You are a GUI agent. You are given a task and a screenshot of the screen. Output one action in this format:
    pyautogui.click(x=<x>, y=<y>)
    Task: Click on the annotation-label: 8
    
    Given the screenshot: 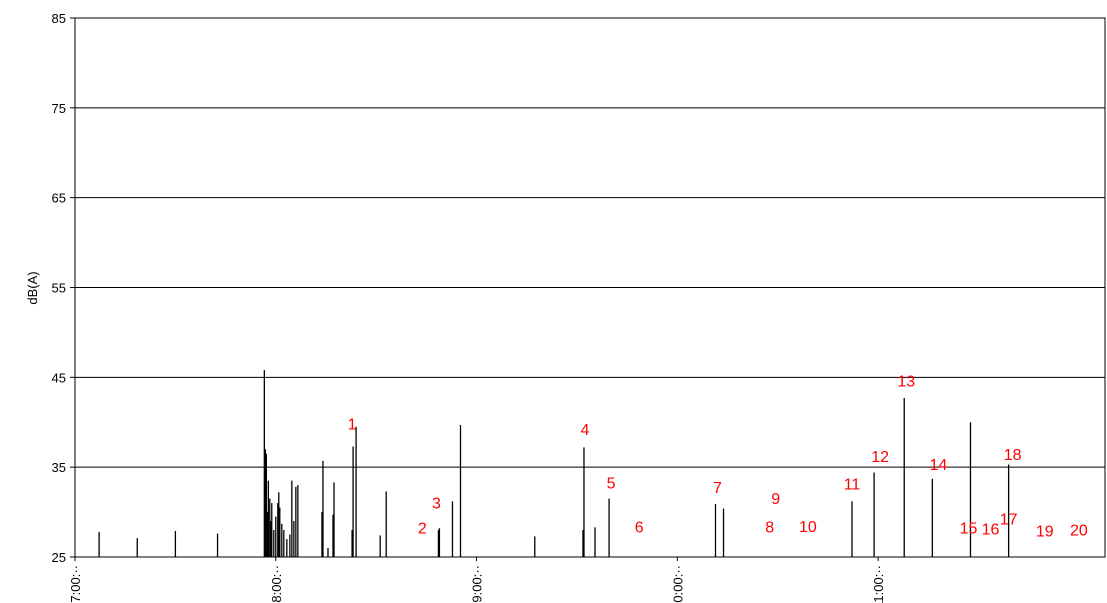 What is the action you would take?
    pyautogui.click(x=769, y=528)
    